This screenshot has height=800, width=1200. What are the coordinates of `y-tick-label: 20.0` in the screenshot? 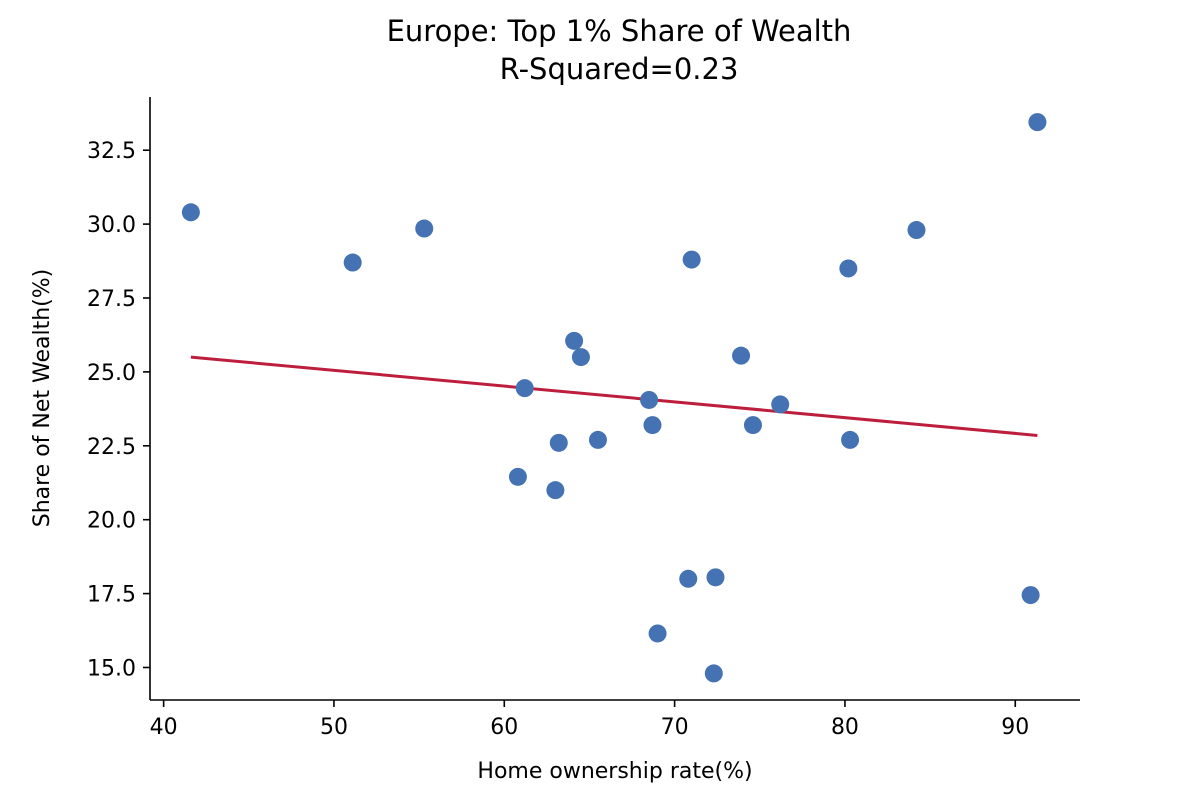 It's located at (111, 521).